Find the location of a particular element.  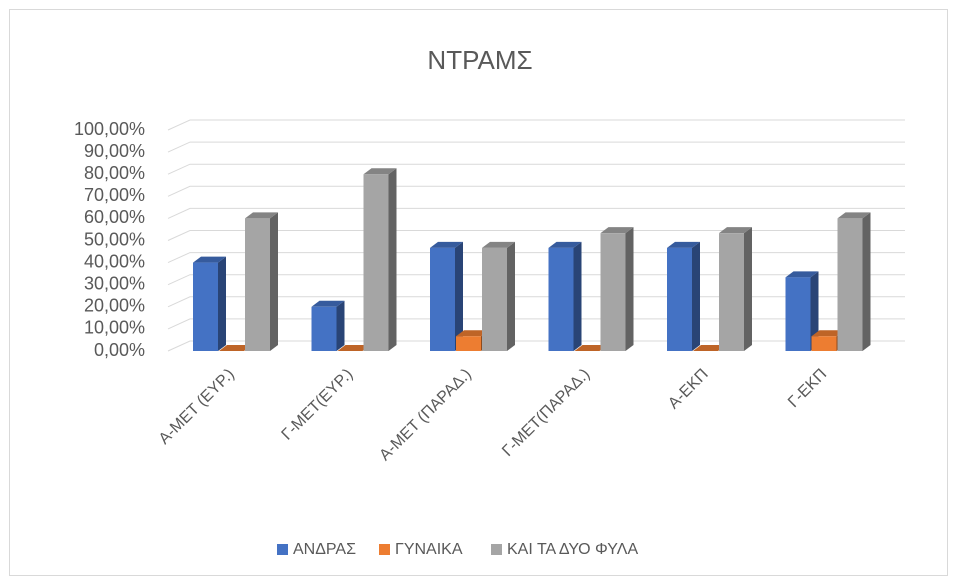

y-tick-label: 30,00% is located at coordinates (114, 283).